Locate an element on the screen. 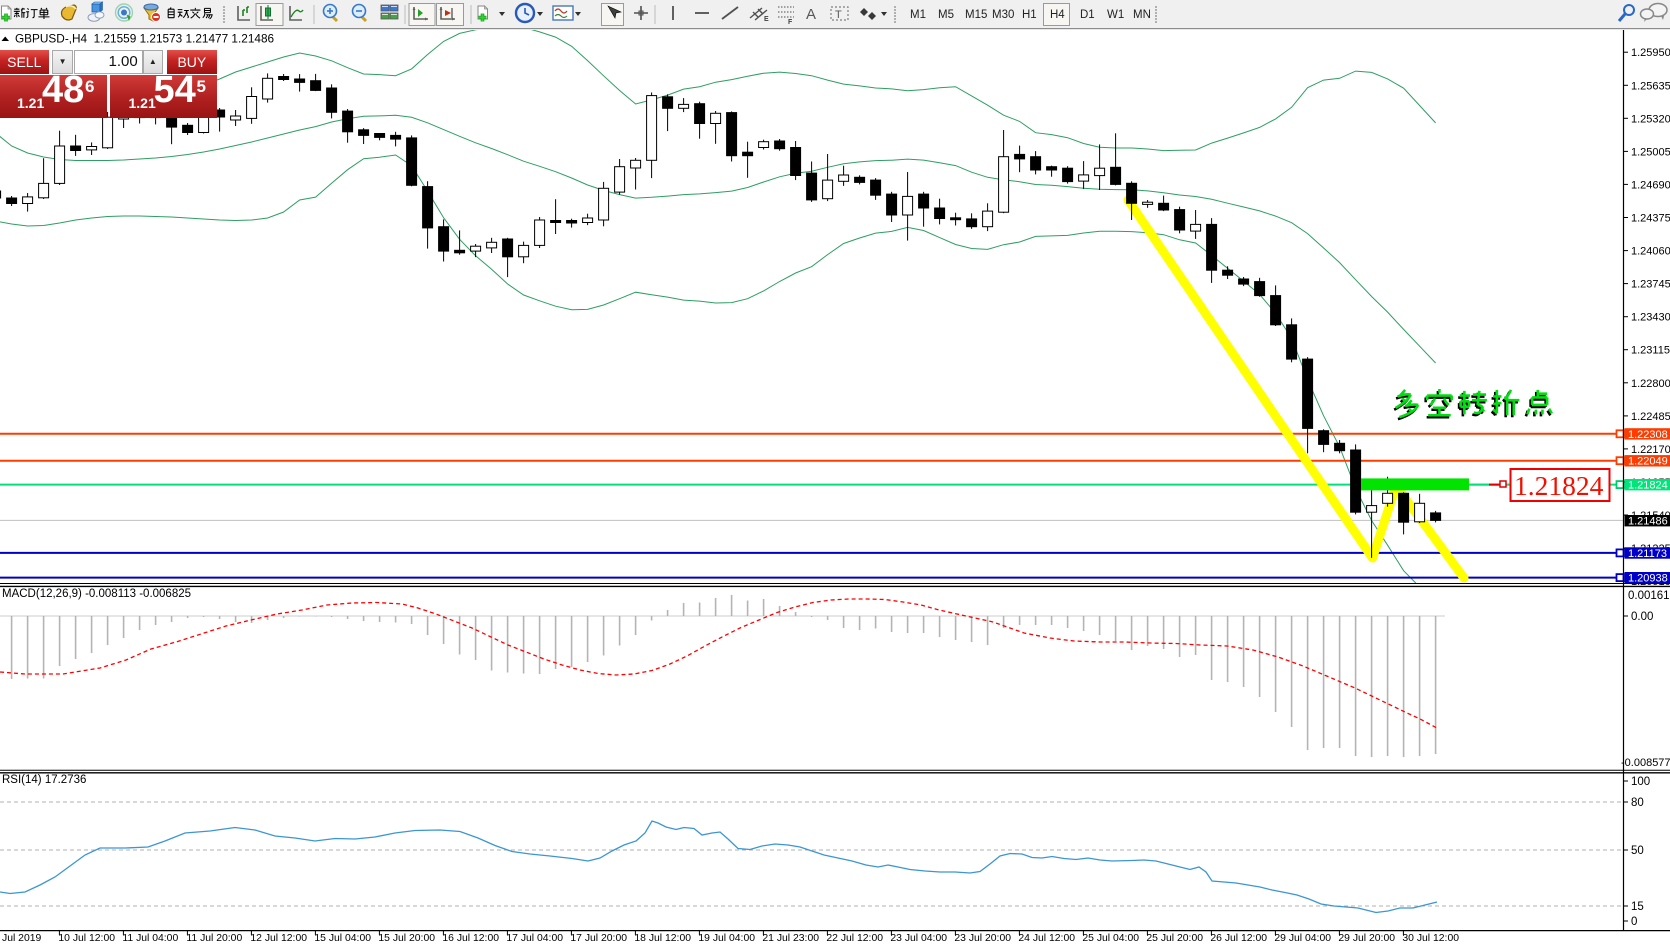 This screenshot has width=1670, height=945. svg-text: 25 Jul 20:00 is located at coordinates (1174, 938).